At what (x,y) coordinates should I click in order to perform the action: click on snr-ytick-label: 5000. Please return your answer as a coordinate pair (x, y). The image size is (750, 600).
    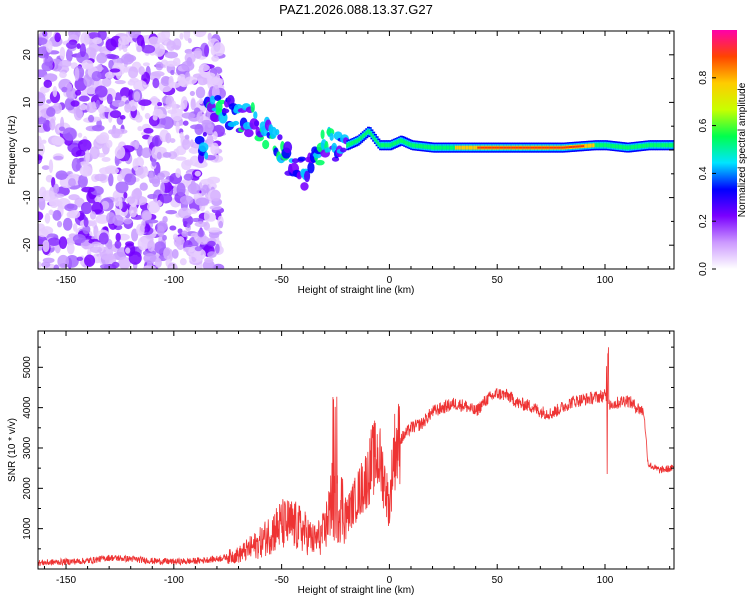
    Looking at the image, I should click on (27, 367).